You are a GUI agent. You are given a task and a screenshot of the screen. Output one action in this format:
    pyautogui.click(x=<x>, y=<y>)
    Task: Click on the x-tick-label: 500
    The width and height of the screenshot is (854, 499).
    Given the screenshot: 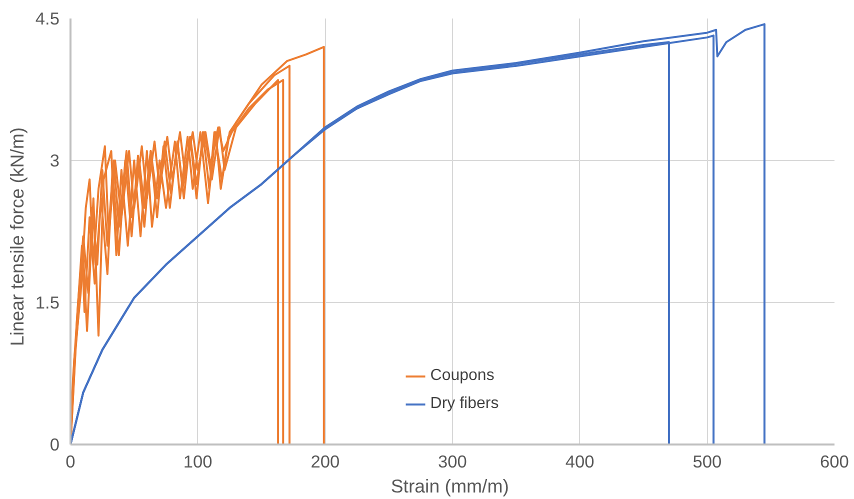 What is the action you would take?
    pyautogui.click(x=707, y=462)
    